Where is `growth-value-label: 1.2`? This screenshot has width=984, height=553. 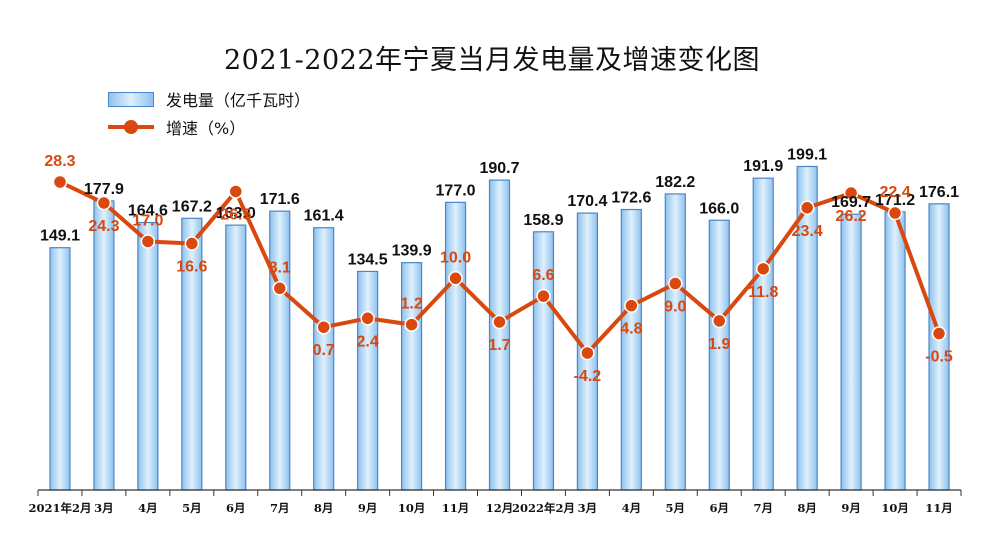
growth-value-label: 1.2 is located at coordinates (411, 304).